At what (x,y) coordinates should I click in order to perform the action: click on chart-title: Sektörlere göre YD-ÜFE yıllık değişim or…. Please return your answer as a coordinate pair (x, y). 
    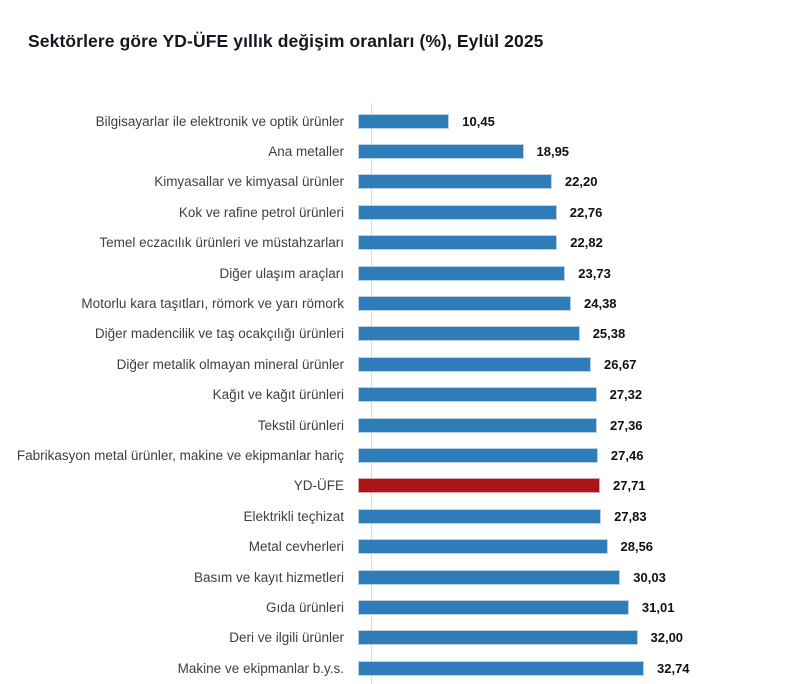
    Looking at the image, I should click on (286, 41).